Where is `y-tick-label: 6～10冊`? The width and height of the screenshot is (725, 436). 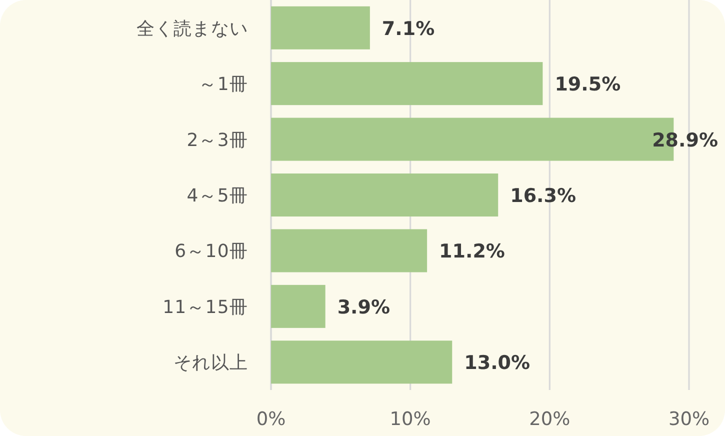
y-tick-label: 6～10冊 is located at coordinates (211, 251).